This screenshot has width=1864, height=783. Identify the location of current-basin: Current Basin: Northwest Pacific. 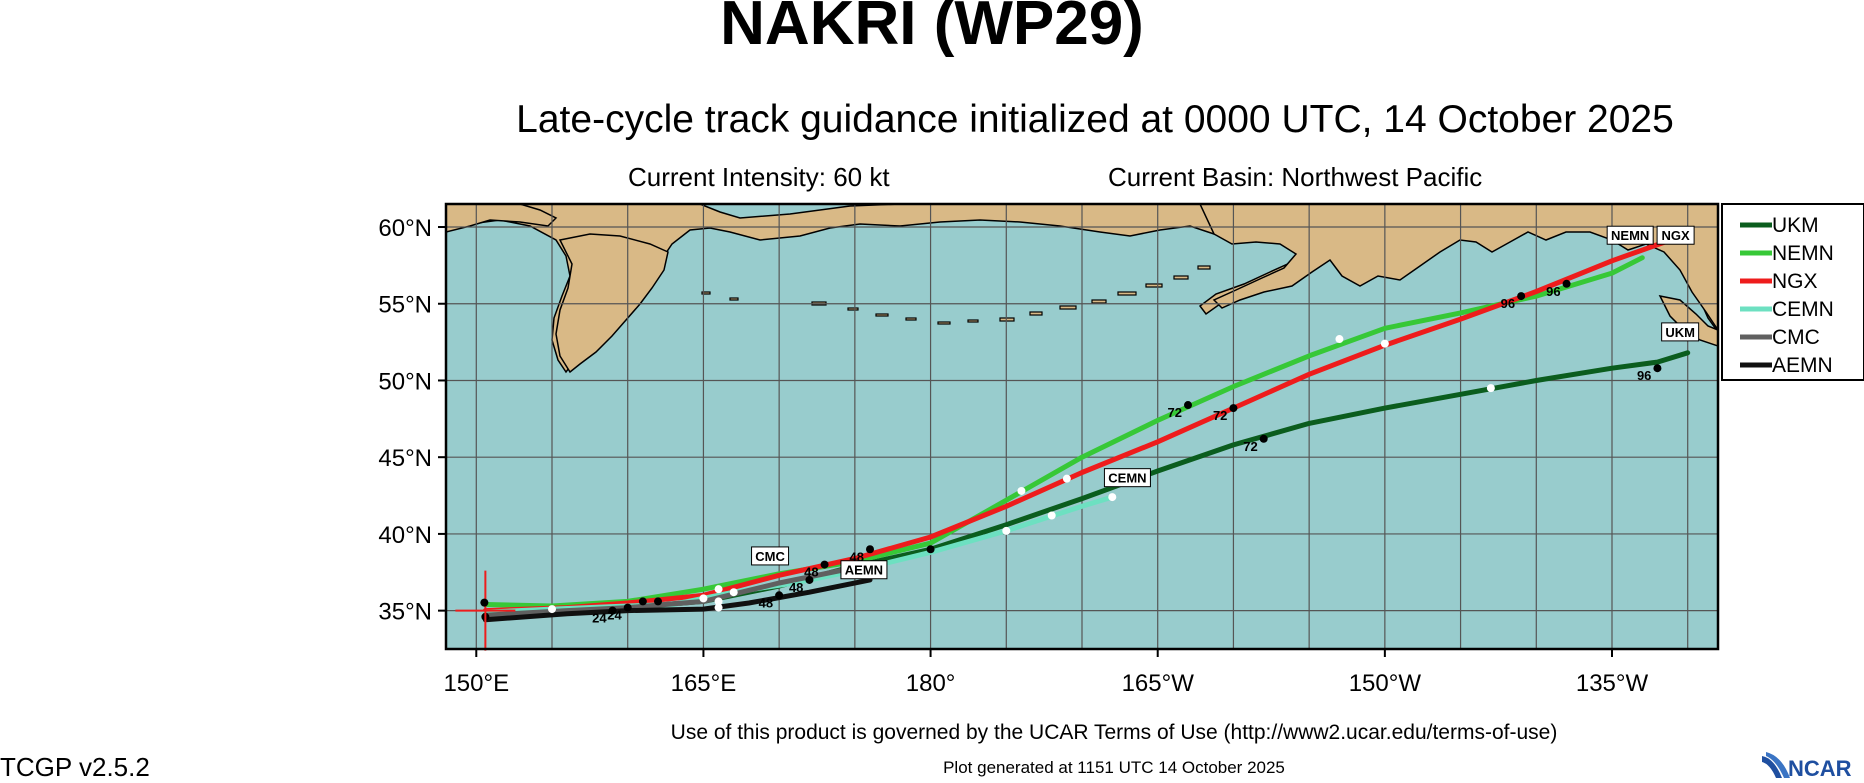
(1295, 177).